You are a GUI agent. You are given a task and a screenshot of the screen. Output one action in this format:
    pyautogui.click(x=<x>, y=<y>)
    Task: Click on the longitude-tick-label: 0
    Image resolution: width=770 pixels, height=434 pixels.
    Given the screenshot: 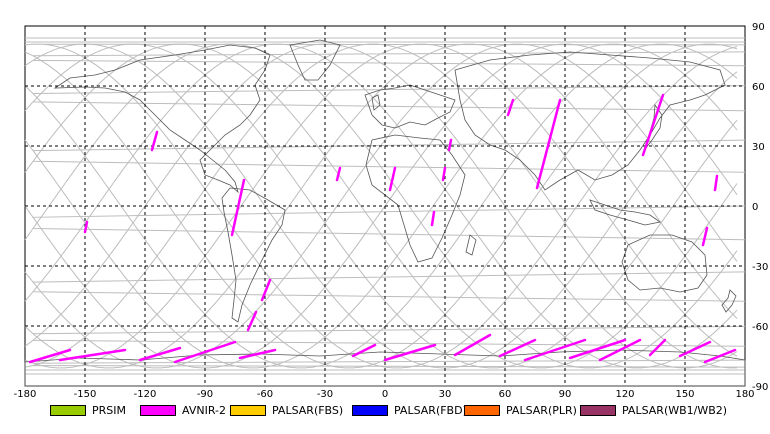 What is the action you would take?
    pyautogui.click(x=385, y=394)
    